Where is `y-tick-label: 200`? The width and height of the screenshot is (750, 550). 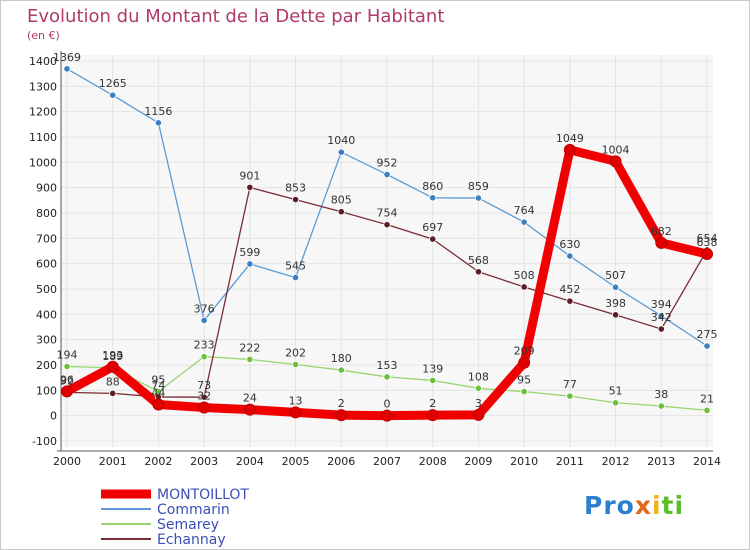 y-tick-label: 200 is located at coordinates (46, 365).